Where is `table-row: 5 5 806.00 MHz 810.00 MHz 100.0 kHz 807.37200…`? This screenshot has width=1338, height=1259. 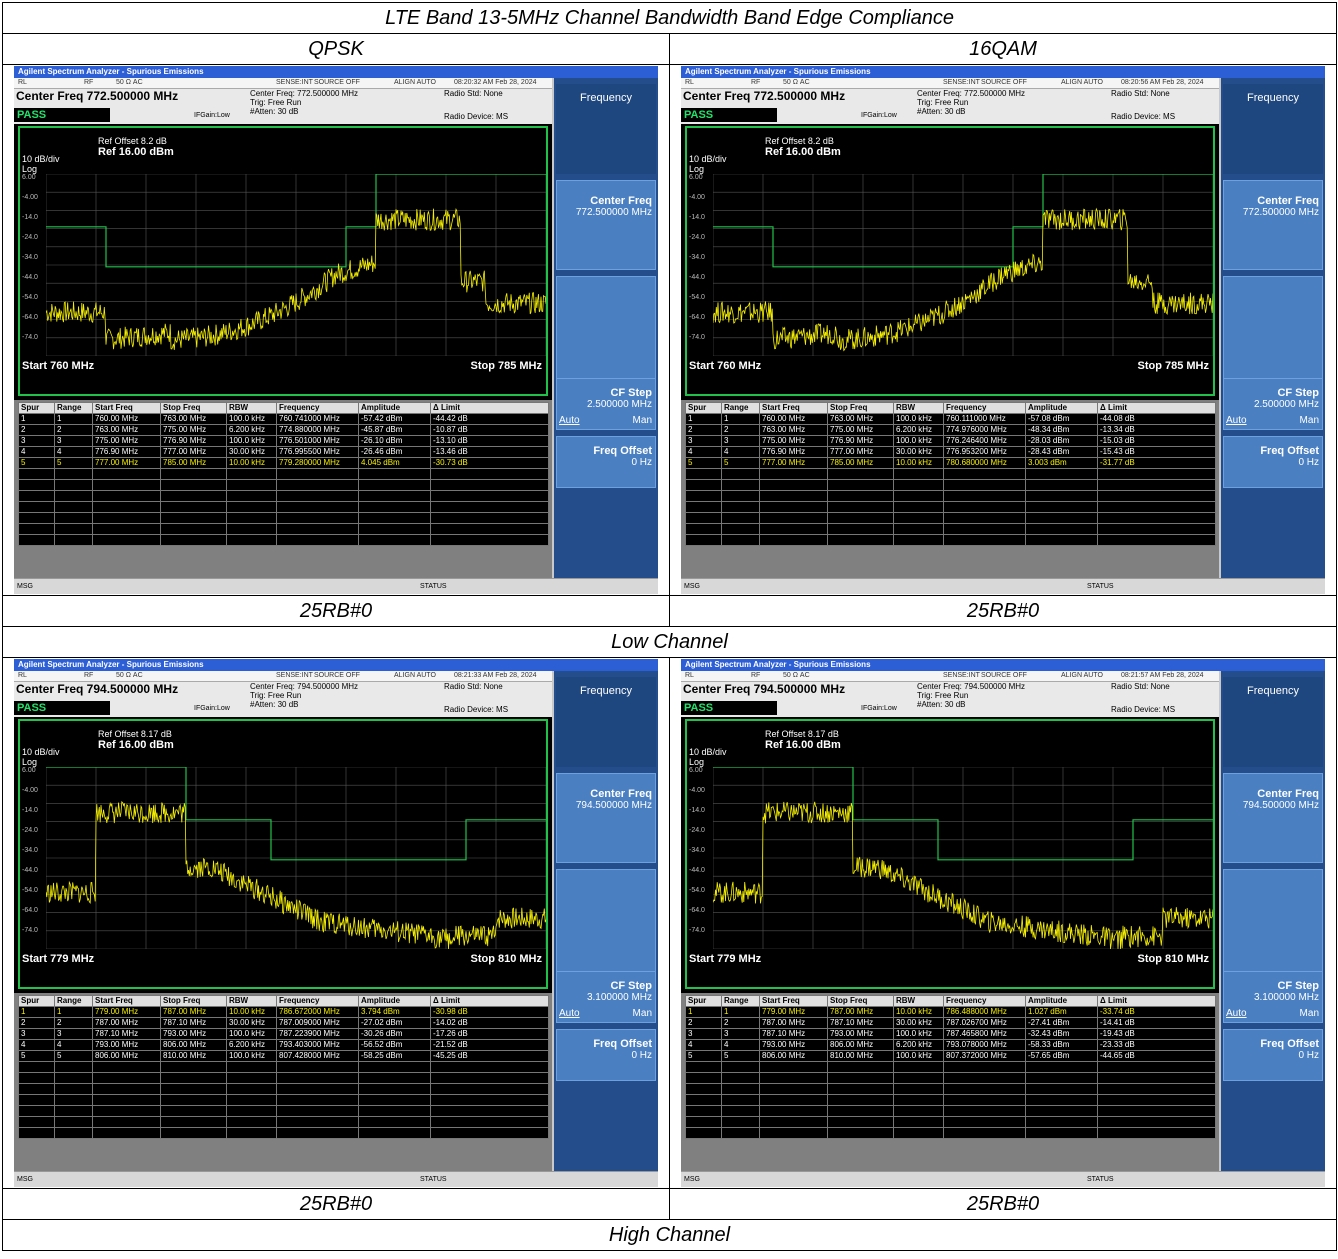
table-row: 5 5 806.00 MHz 810.00 MHz 100.0 kHz 807.37200… is located at coordinates (950, 1056).